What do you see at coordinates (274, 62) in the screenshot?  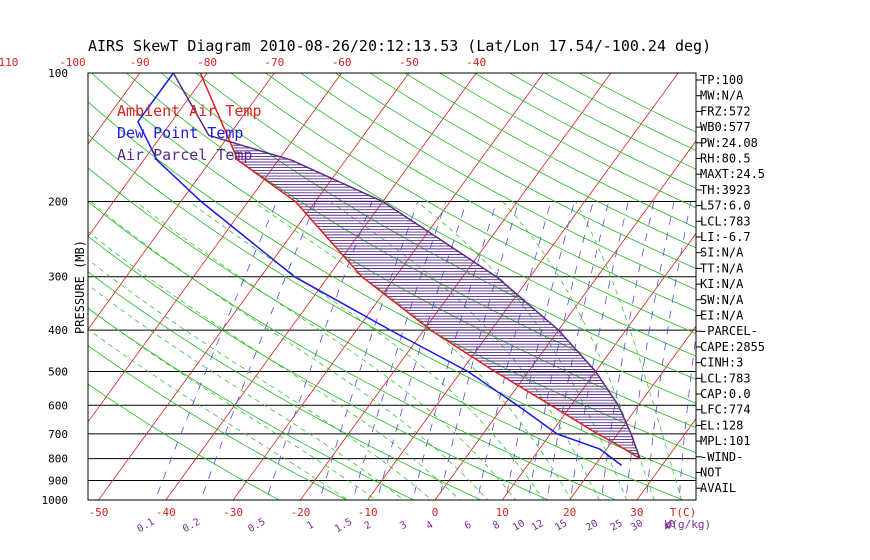 I see `top-temp-tick-label: -70` at bounding box center [274, 62].